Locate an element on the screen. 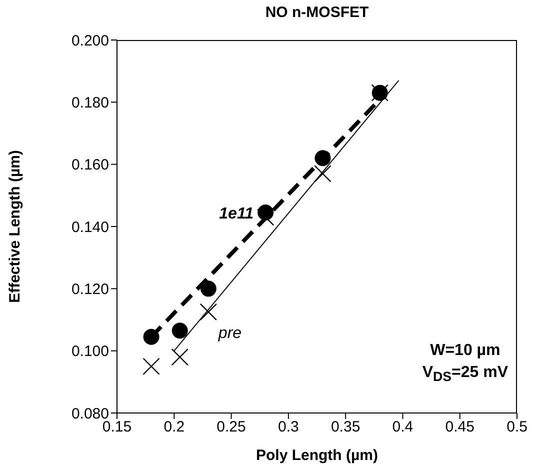 The width and height of the screenshot is (544, 470). x-tick-label: 0.35 is located at coordinates (345, 427).